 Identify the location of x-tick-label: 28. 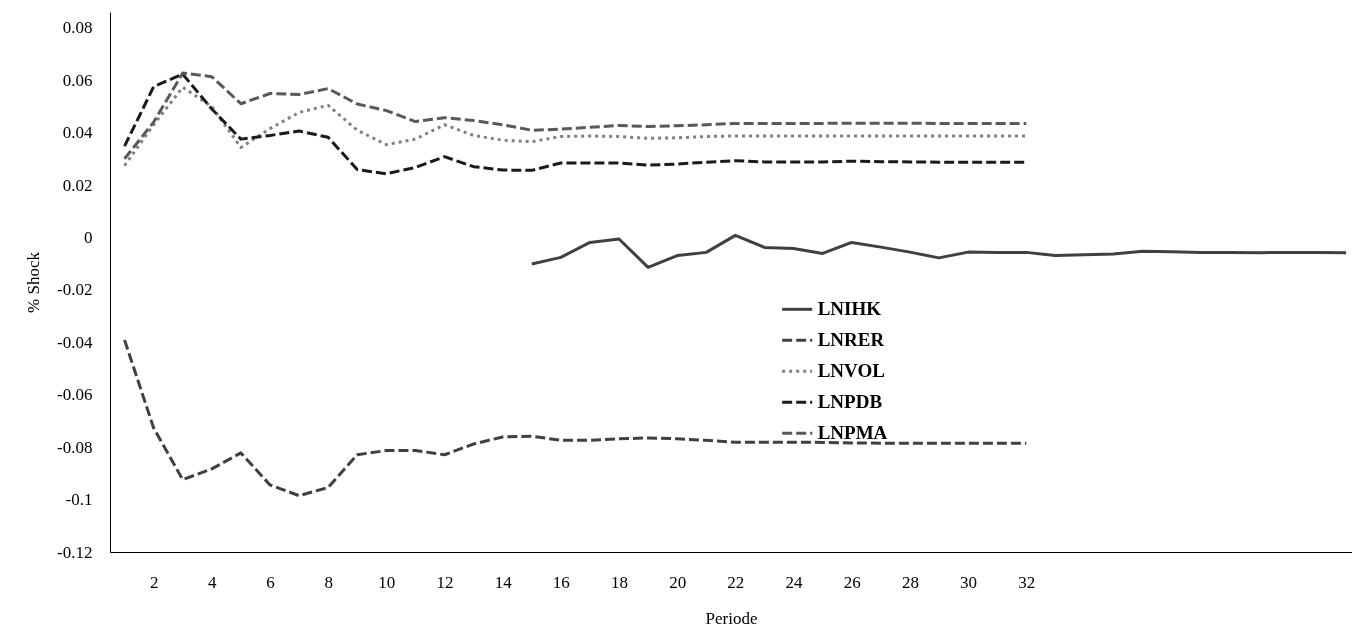
(910, 582).